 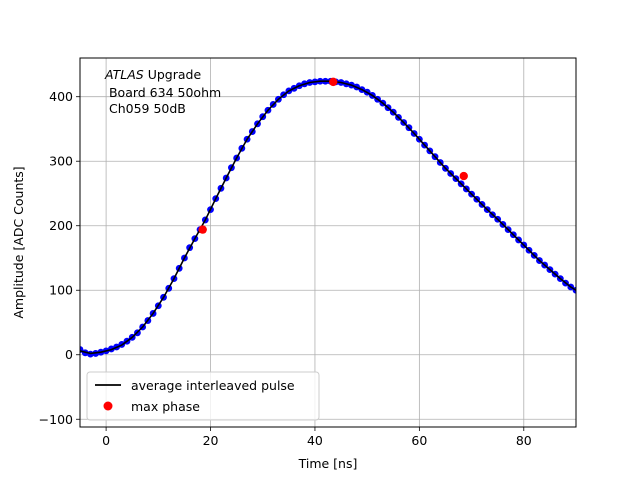 I want to click on y-tick-label: 100, so click(x=61, y=290).